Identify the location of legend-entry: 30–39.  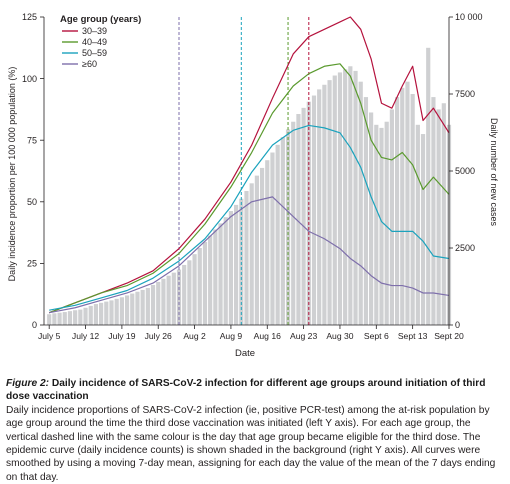
(94, 31).